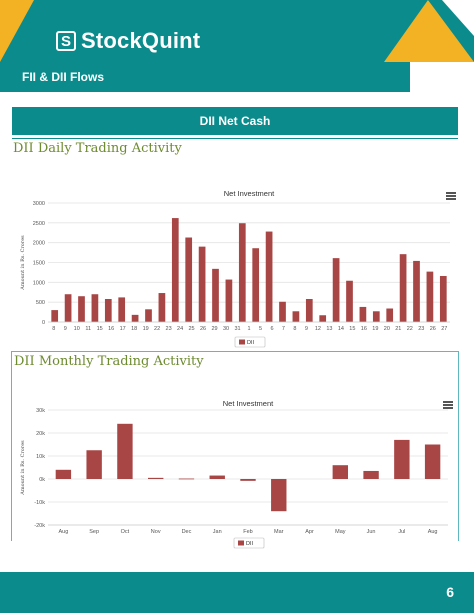  I want to click on header-accent-right, so click(429, 31).